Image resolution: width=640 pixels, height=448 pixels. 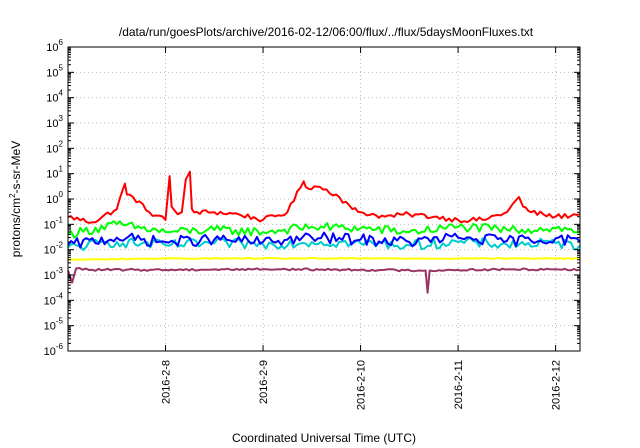 What do you see at coordinates (54, 274) in the screenshot?
I see `y-tick-label: 10⁻³` at bounding box center [54, 274].